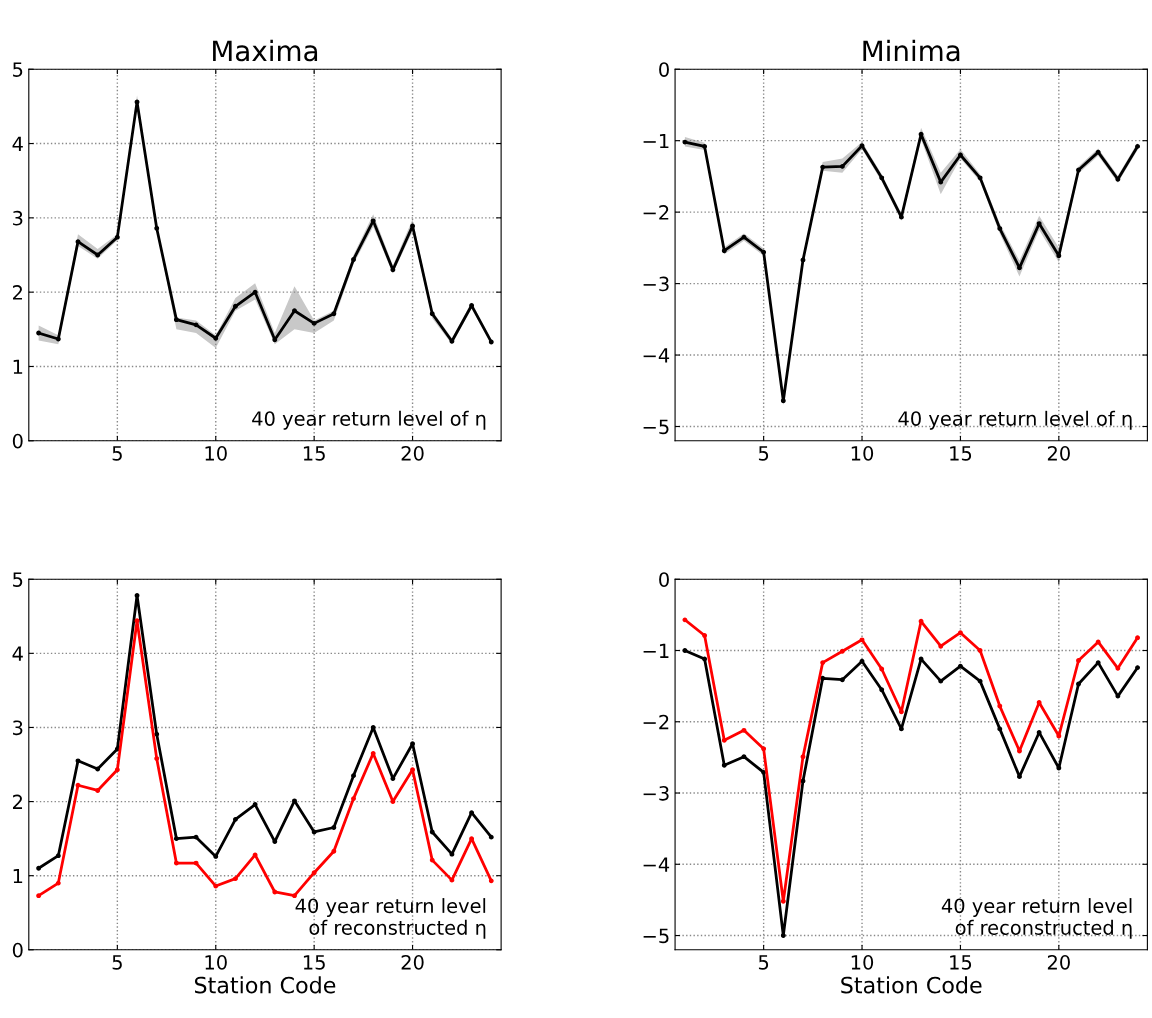 The height and width of the screenshot is (1018, 1152). What do you see at coordinates (17, 653) in the screenshot?
I see `y-tick-label: 4` at bounding box center [17, 653].